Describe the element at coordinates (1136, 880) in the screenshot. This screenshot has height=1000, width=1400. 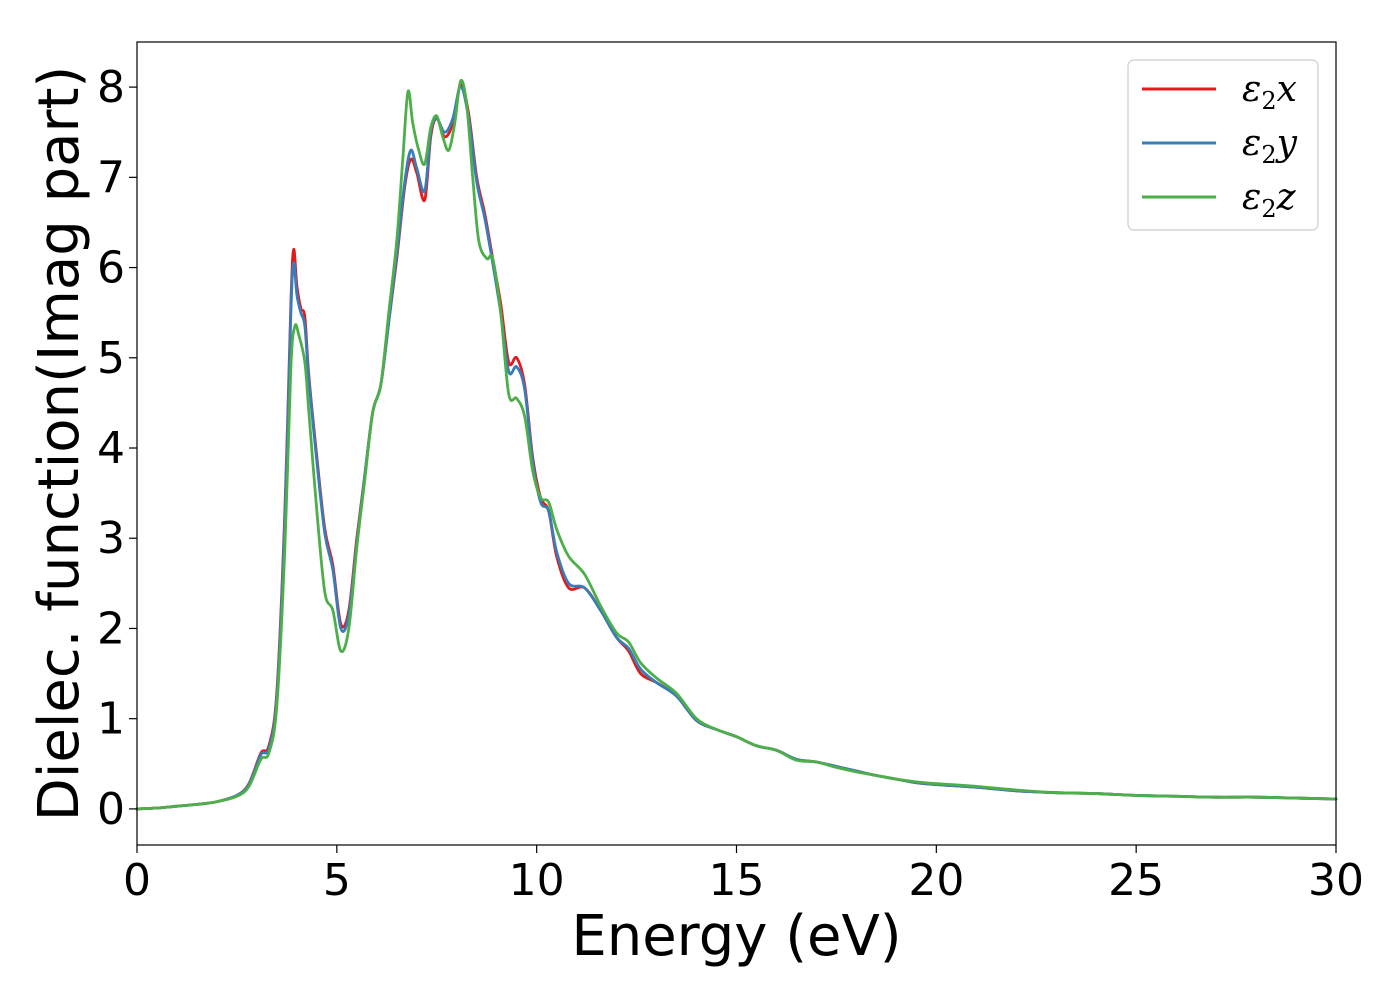
I see `x-tick-label: 25` at that location.